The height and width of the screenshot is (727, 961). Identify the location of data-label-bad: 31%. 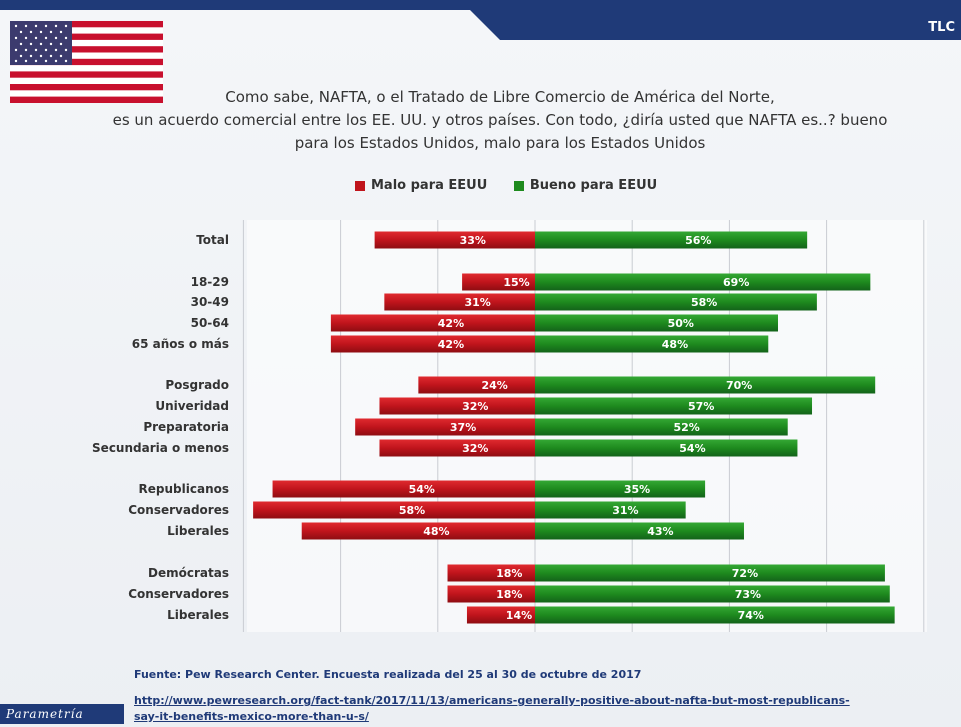
(477, 302).